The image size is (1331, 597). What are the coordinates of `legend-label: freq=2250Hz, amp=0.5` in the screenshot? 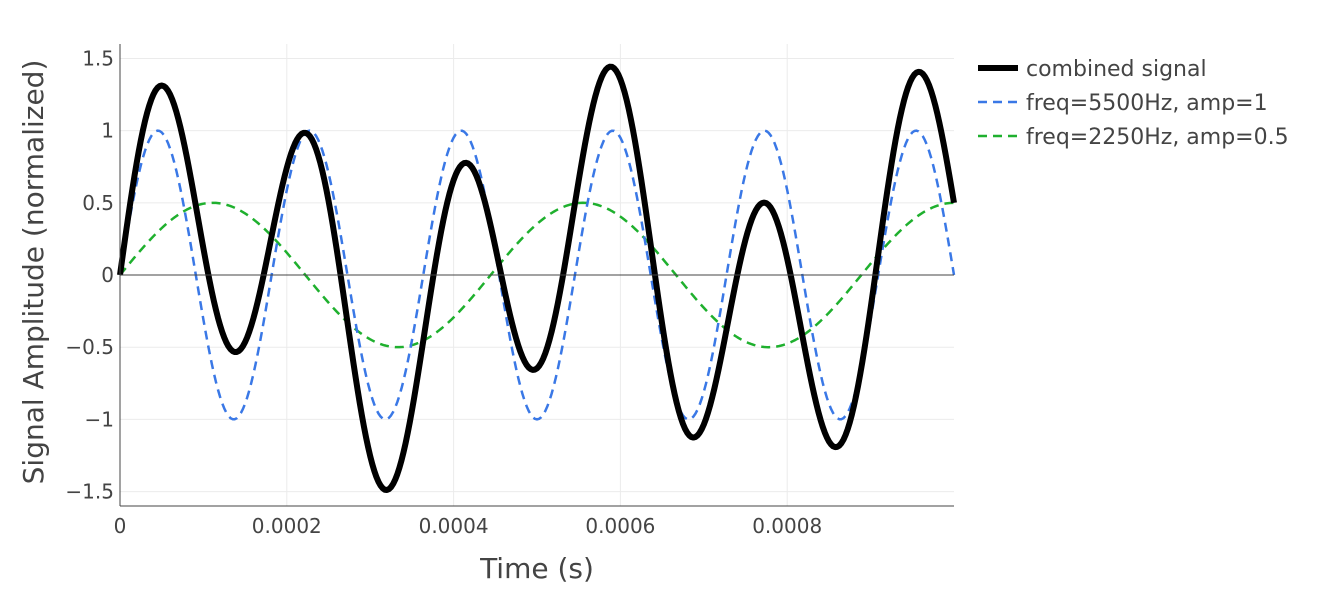 It's located at (1157, 137).